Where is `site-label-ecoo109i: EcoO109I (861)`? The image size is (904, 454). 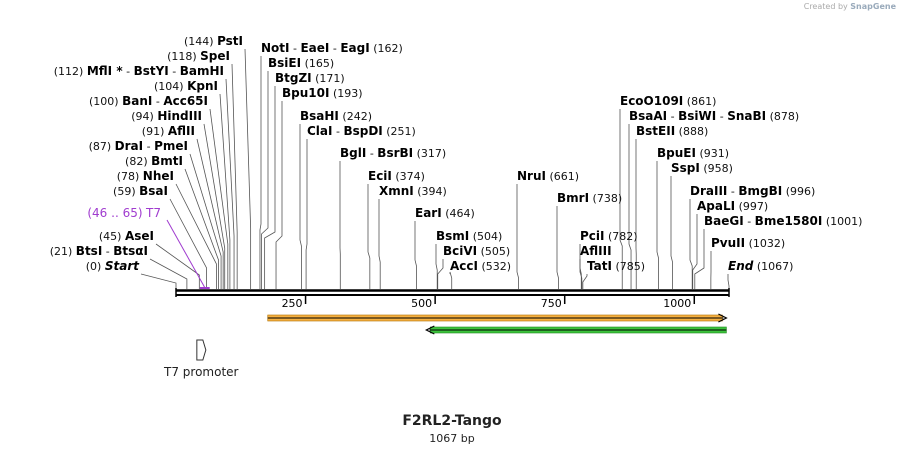 site-label-ecoo109i: EcoO109I (861) is located at coordinates (668, 101).